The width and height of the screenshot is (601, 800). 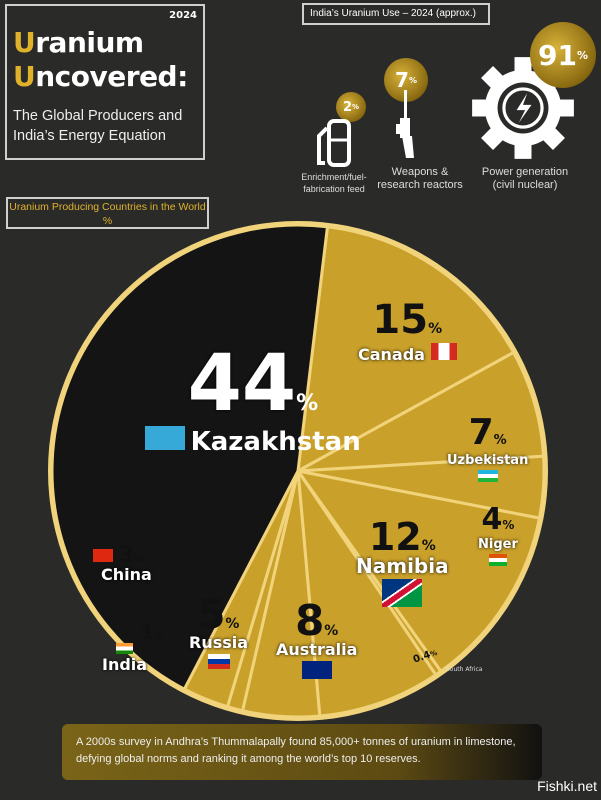 What do you see at coordinates (497, 560) in the screenshot?
I see `flag-niger-icon` at bounding box center [497, 560].